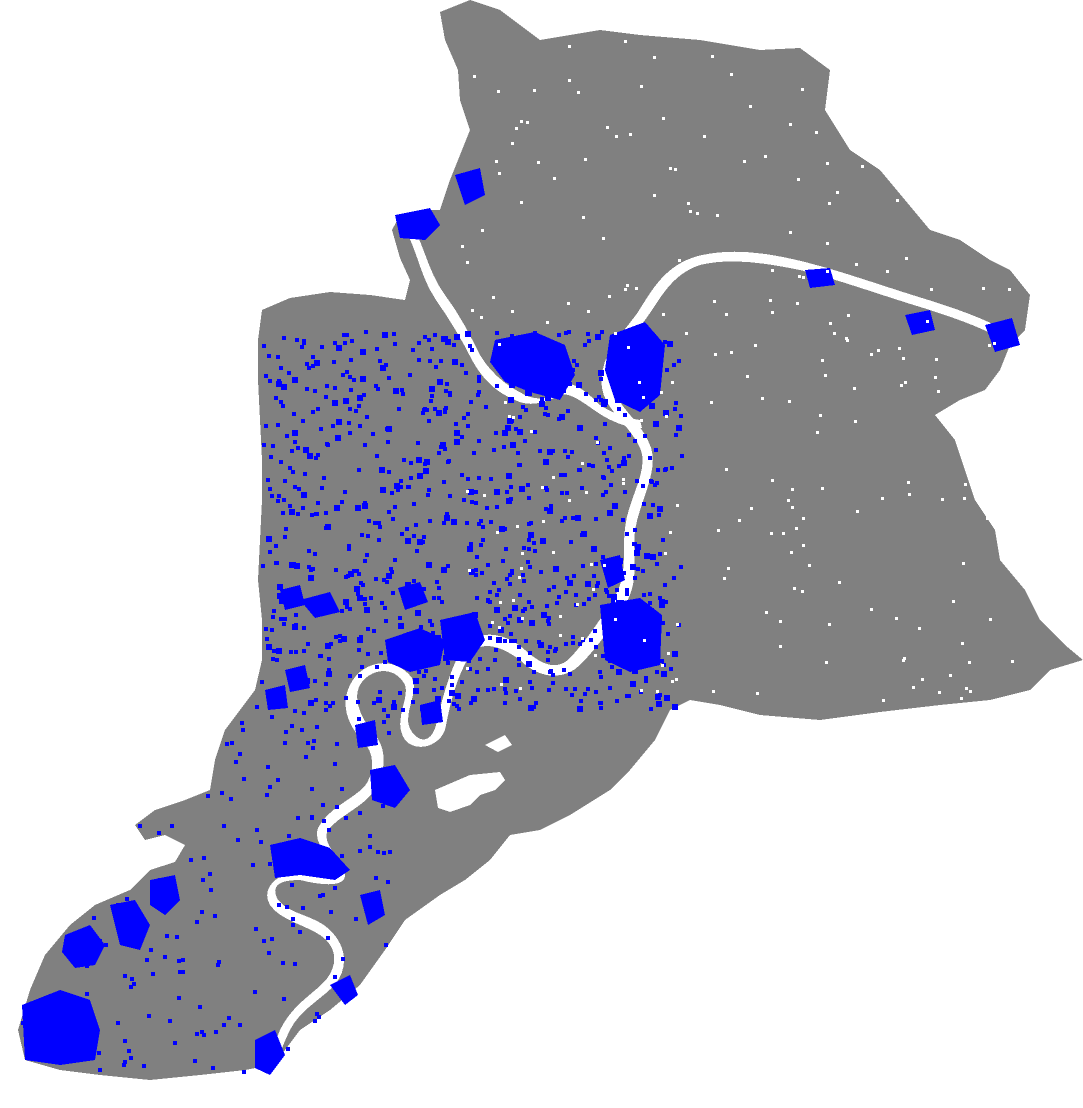 The width and height of the screenshot is (1083, 1108). What do you see at coordinates (417, 224) in the screenshot?
I see `flood-patch` at bounding box center [417, 224].